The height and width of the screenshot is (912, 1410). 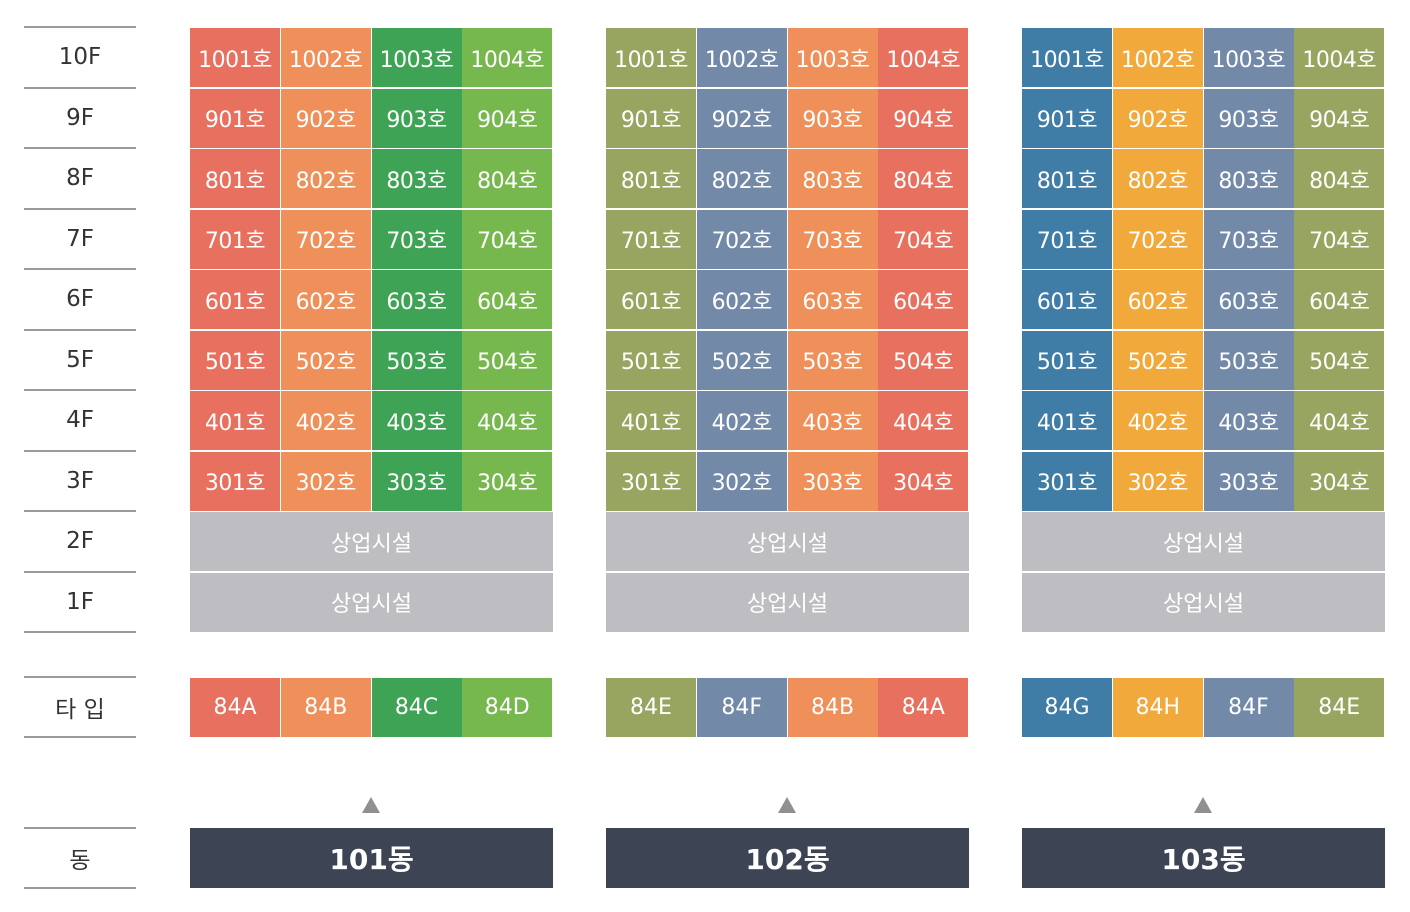 What do you see at coordinates (80, 541) in the screenshot?
I see `floor-label: 2F` at bounding box center [80, 541].